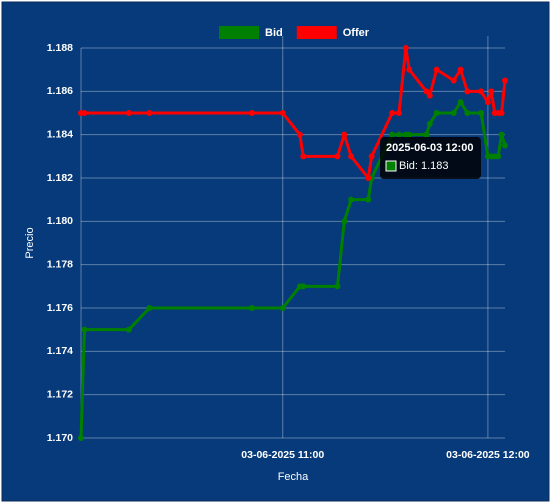 The width and height of the screenshot is (551, 503). Describe the element at coordinates (60, 351) in the screenshot. I see `y-tick-label: 1.174` at that location.